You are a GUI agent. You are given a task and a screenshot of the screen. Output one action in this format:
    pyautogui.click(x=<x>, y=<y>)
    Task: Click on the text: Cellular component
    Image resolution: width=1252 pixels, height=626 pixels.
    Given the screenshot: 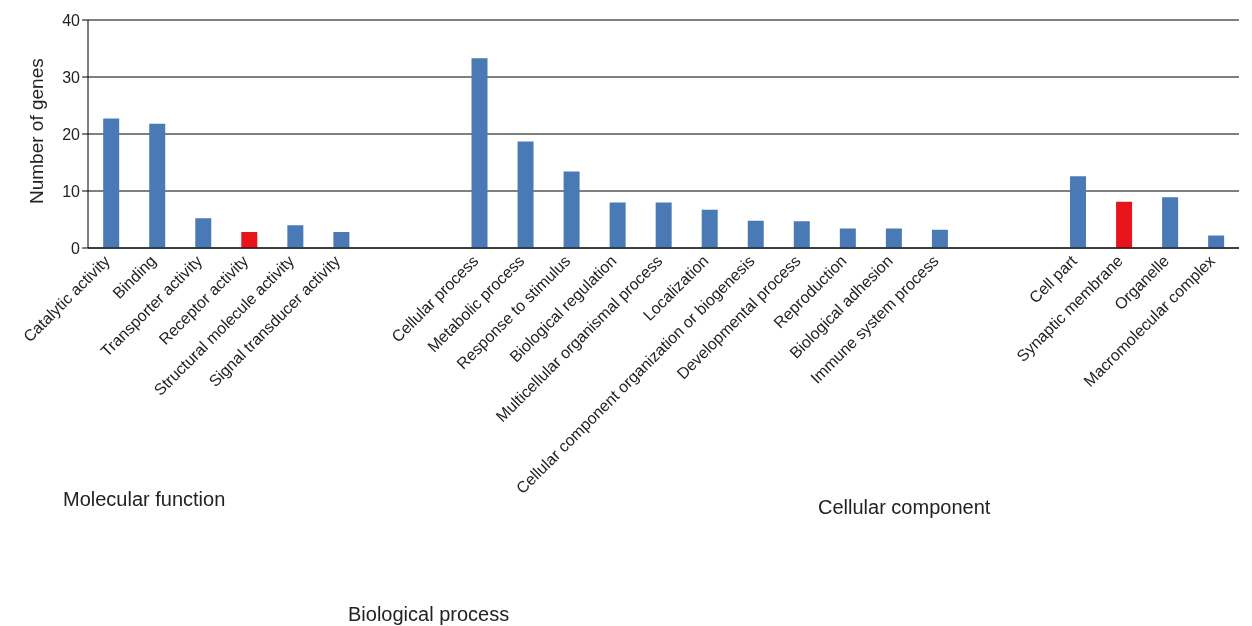 What is the action you would take?
    pyautogui.click(x=904, y=507)
    